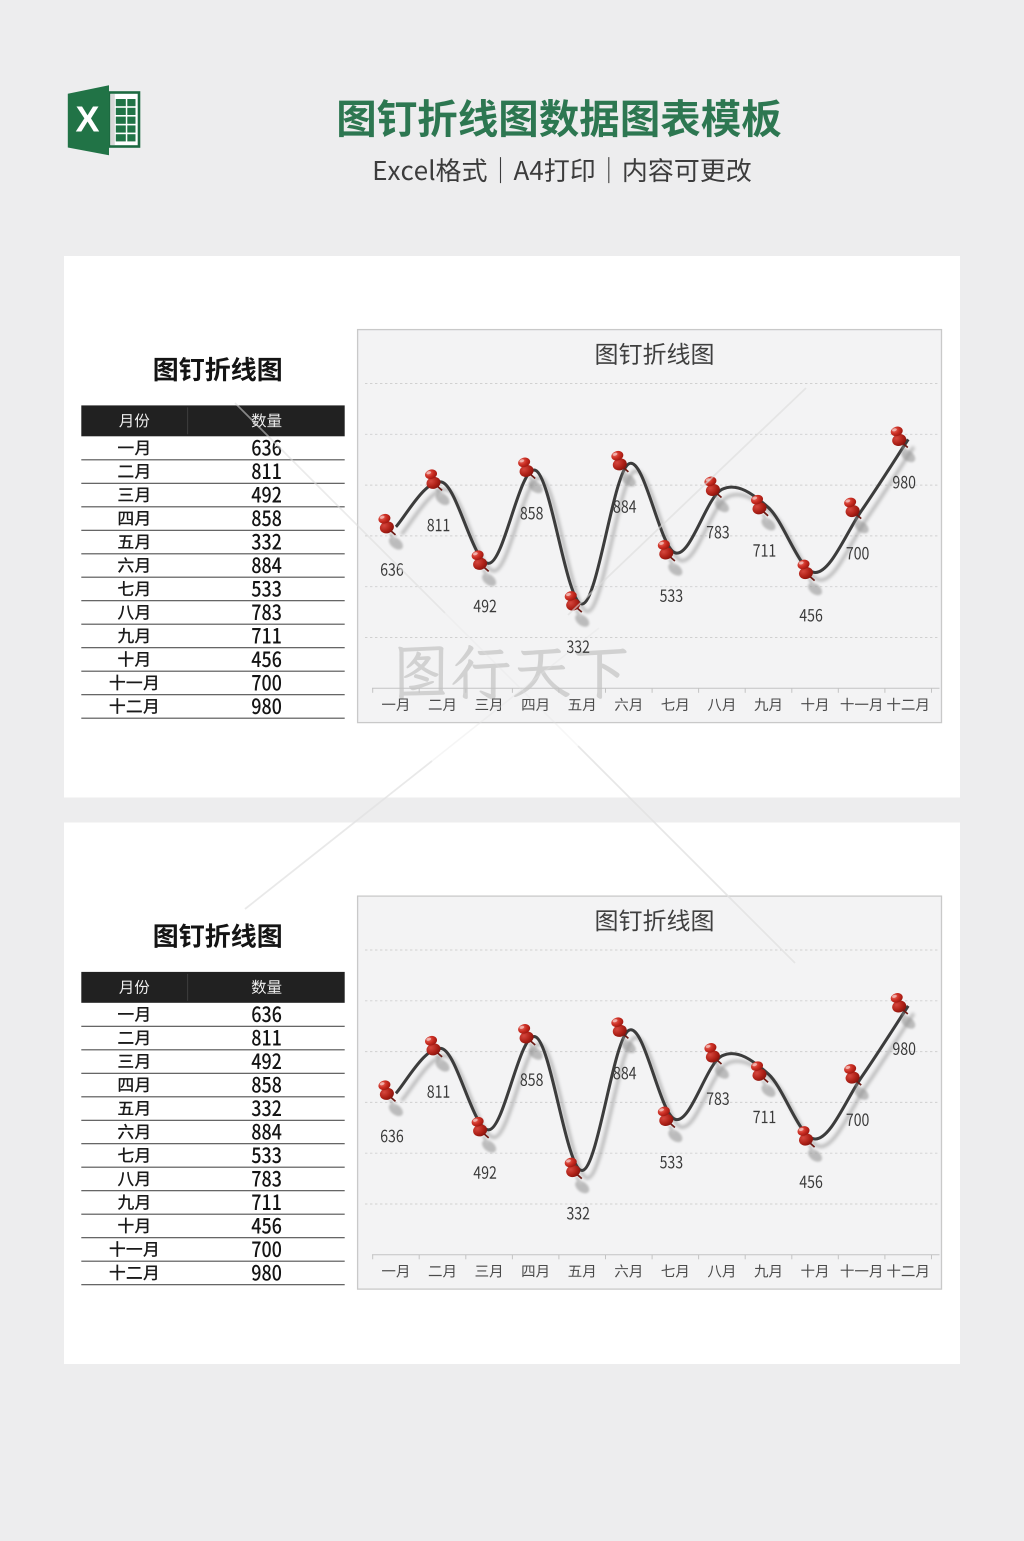 This screenshot has height=1541, width=1024. I want to click on svg-text: X, so click(87, 119).